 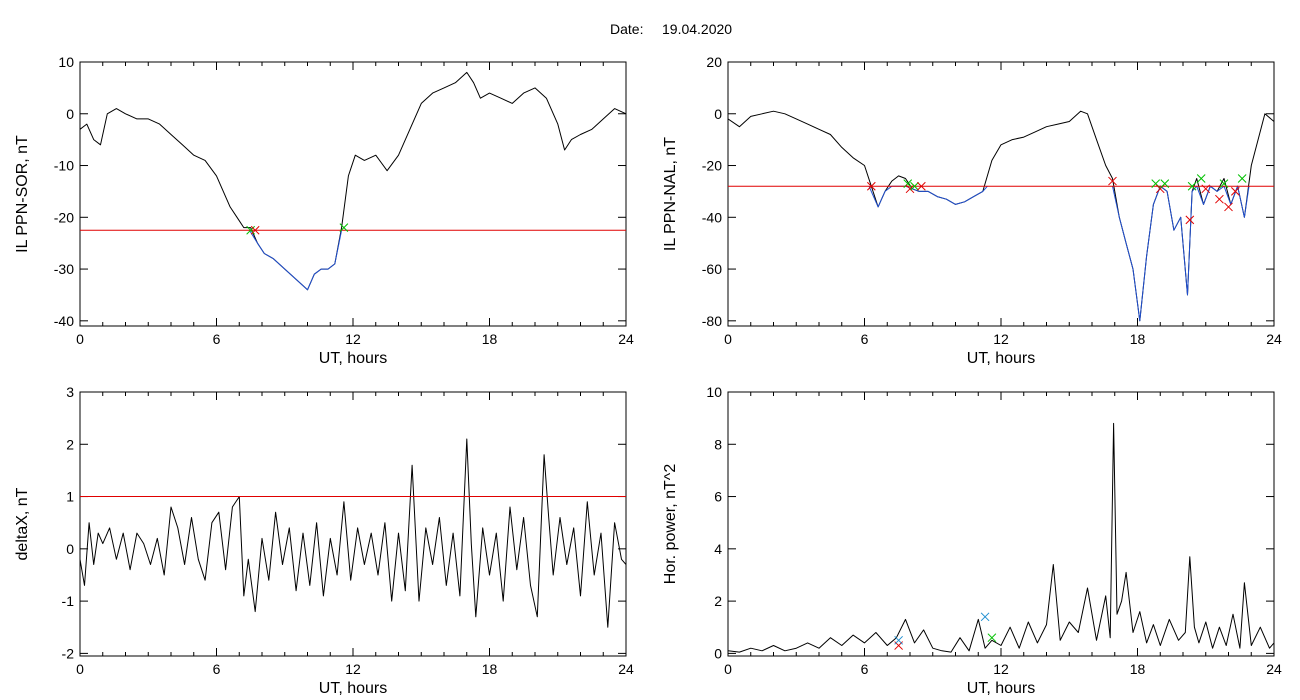 What do you see at coordinates (670, 194) in the screenshot?
I see `y-axis-label: IL PPN-NAL, nT` at bounding box center [670, 194].